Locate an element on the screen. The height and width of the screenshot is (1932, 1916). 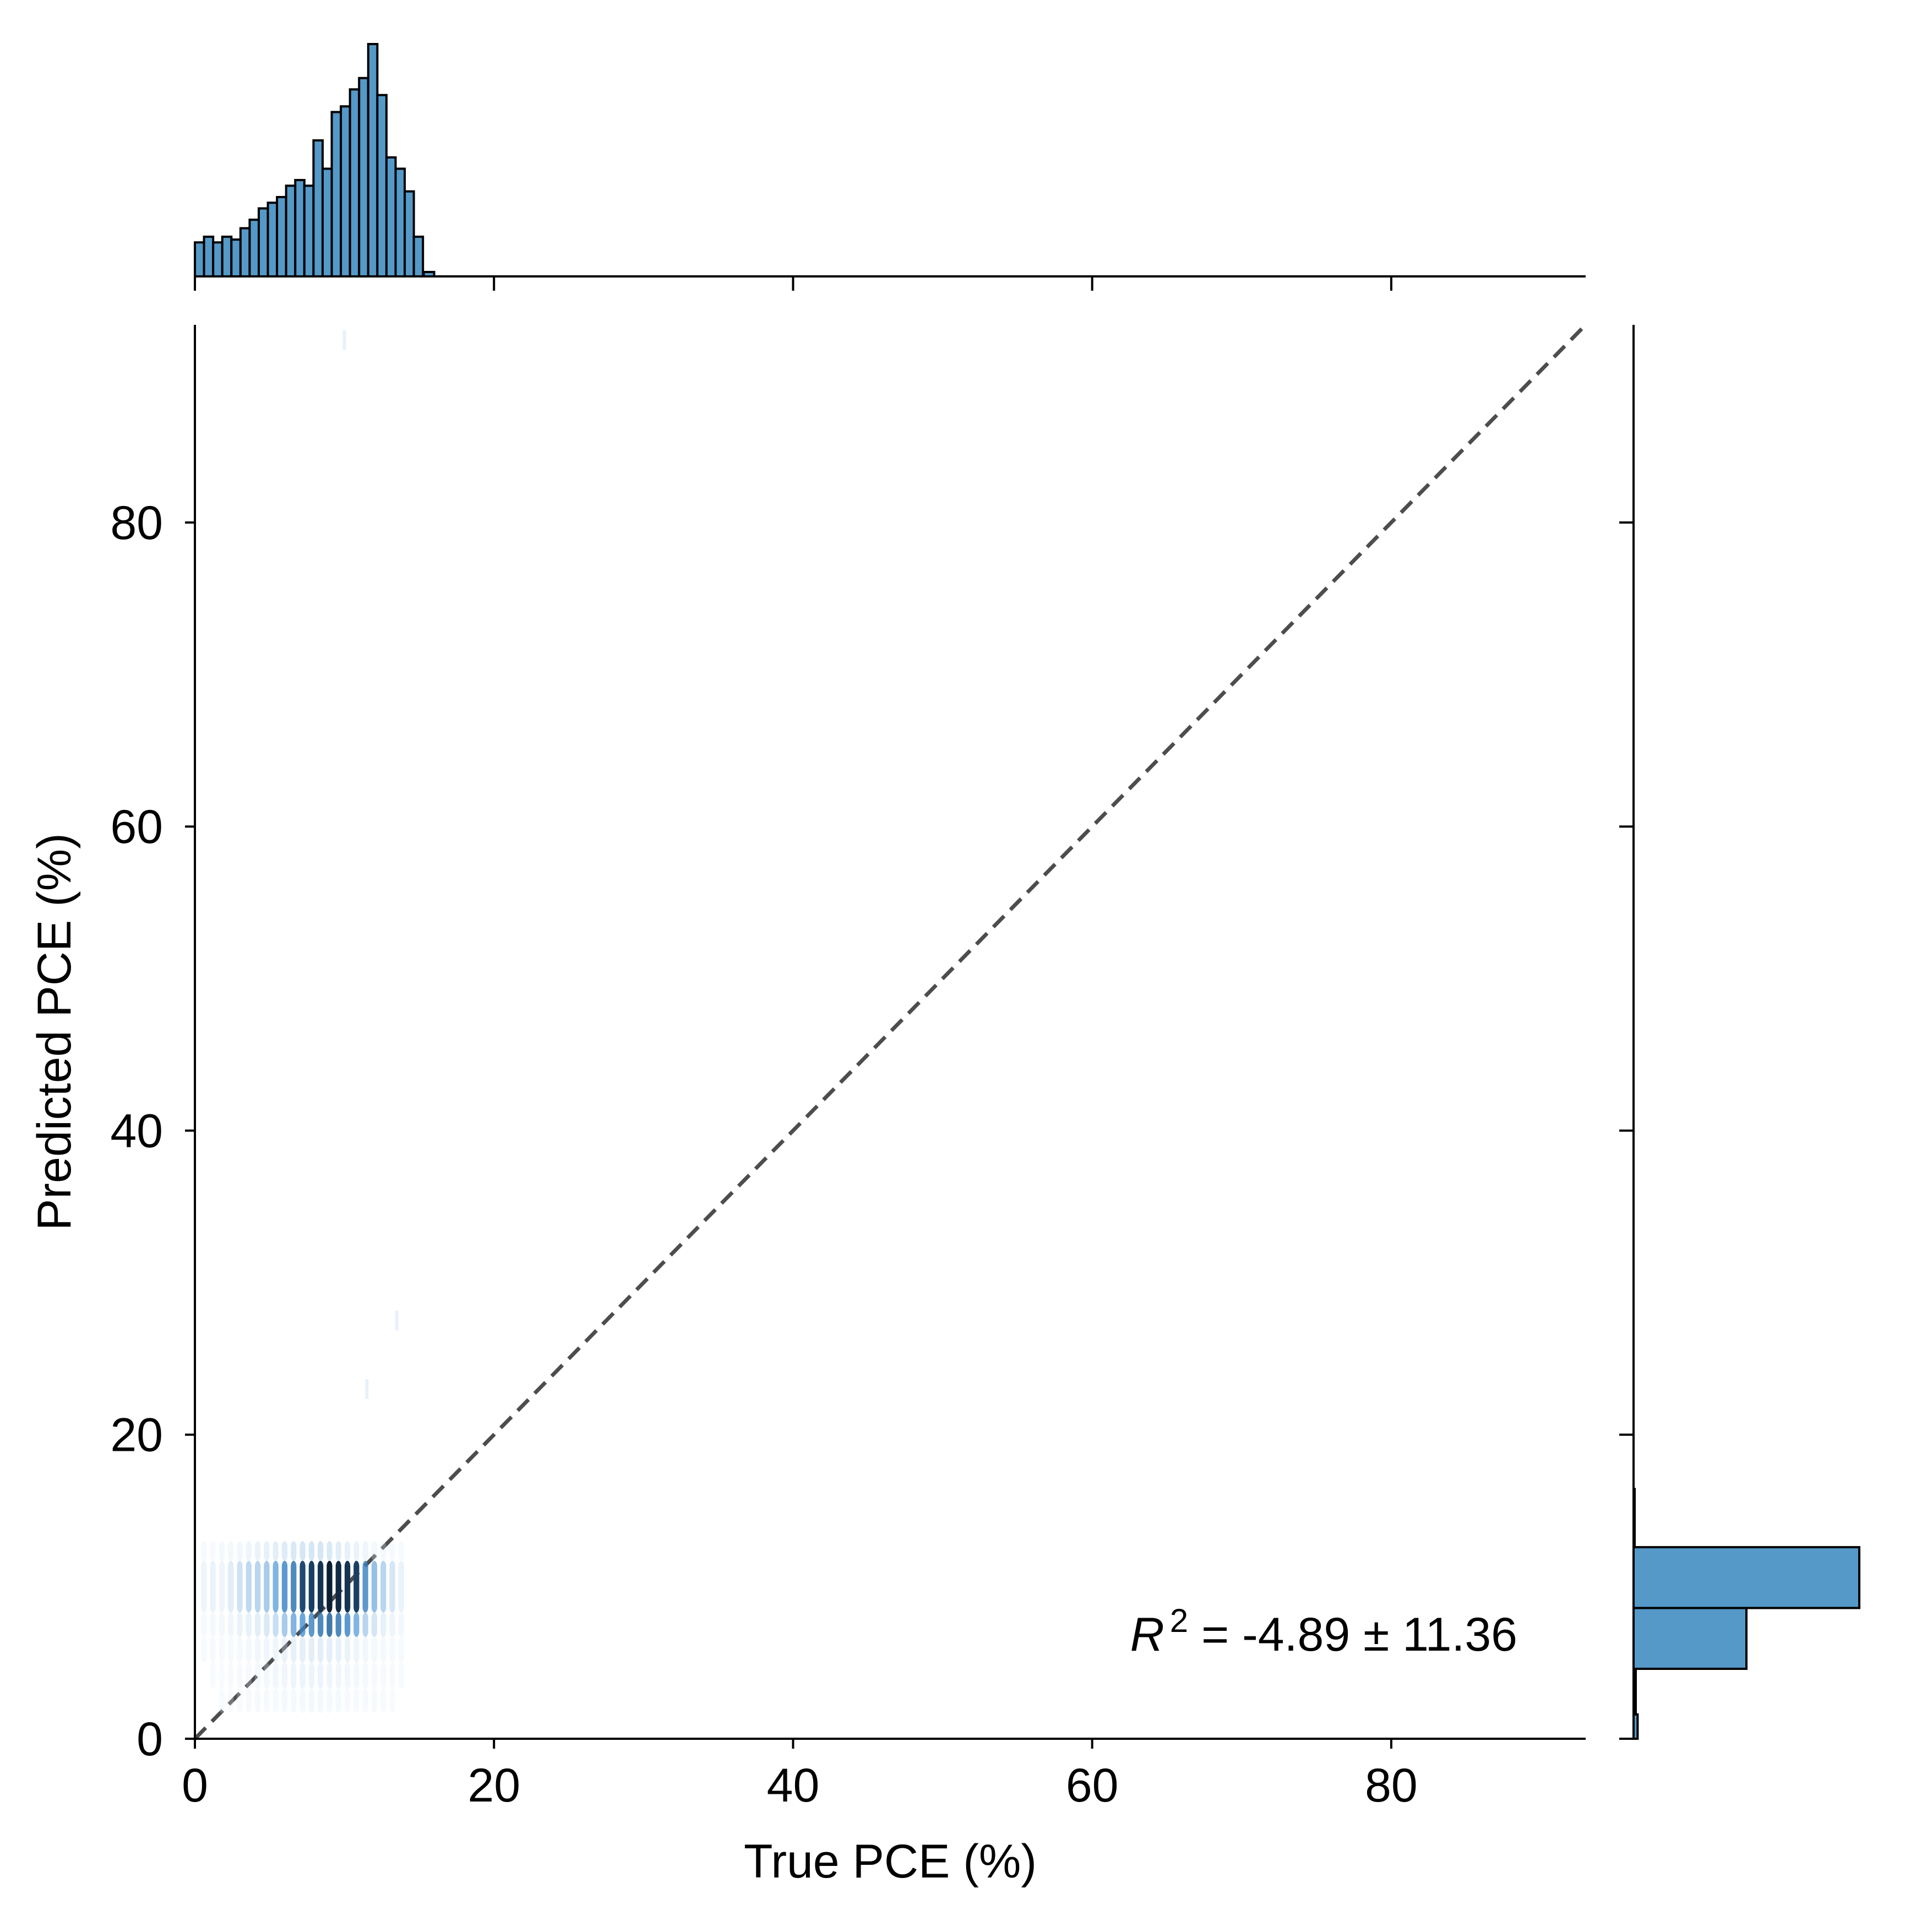
x-tick-label: 0 is located at coordinates (195, 1785).